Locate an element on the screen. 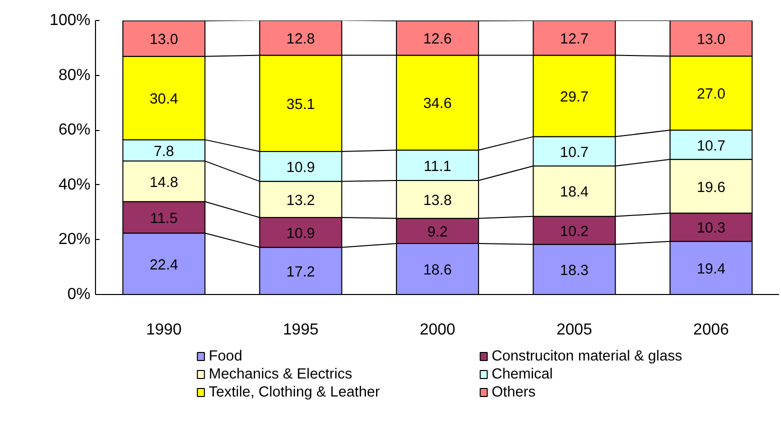 This screenshot has height=448, width=781. data-label: 9.2 is located at coordinates (437, 232).